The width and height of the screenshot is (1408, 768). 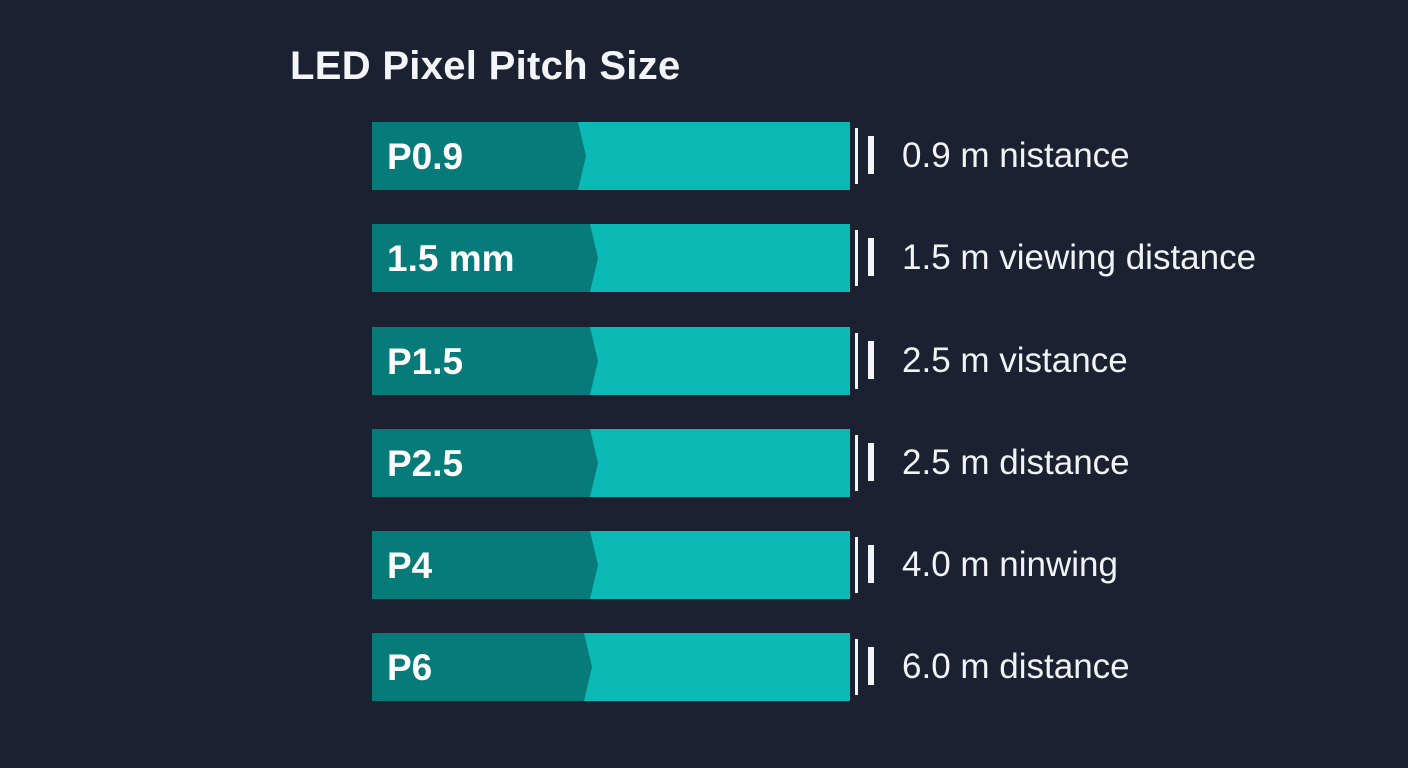 I want to click on pitch-row: 1.5 mm 1.5 m viewing distance, so click(x=872, y=258).